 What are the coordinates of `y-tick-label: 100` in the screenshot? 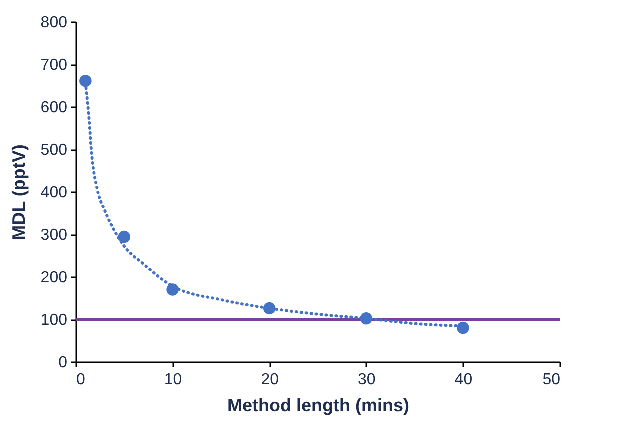 It's located at (54, 320).